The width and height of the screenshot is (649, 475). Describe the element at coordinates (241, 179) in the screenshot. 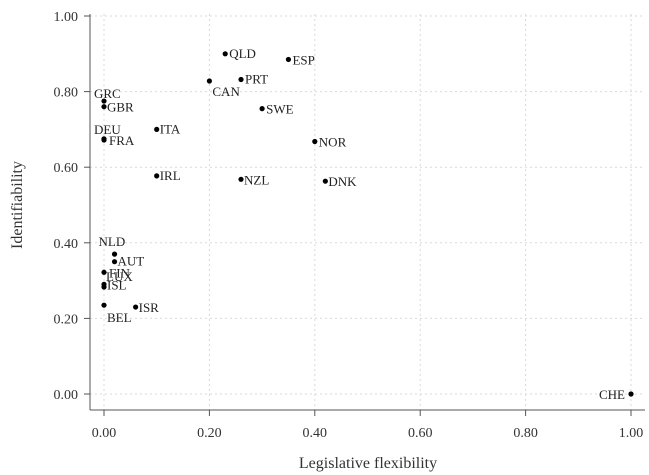

I see `point-nzl` at that location.